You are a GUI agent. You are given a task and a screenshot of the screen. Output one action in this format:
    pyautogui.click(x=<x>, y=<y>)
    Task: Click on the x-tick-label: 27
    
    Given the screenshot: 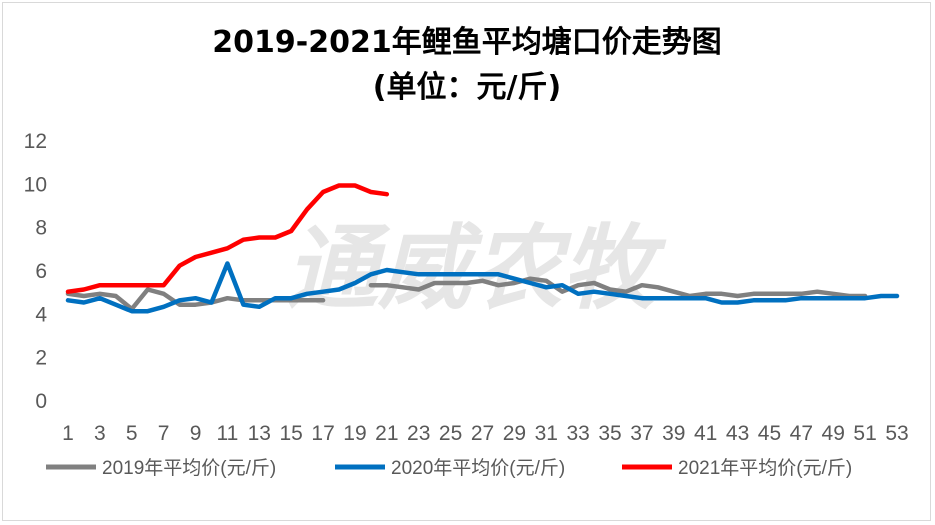 What is the action you would take?
    pyautogui.click(x=482, y=433)
    